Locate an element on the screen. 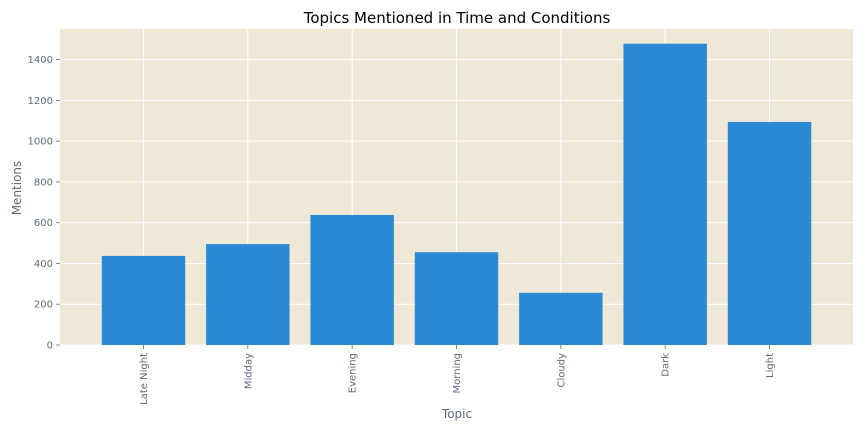 This screenshot has width=864, height=432. x-tick-label: Midday is located at coordinates (248, 371).